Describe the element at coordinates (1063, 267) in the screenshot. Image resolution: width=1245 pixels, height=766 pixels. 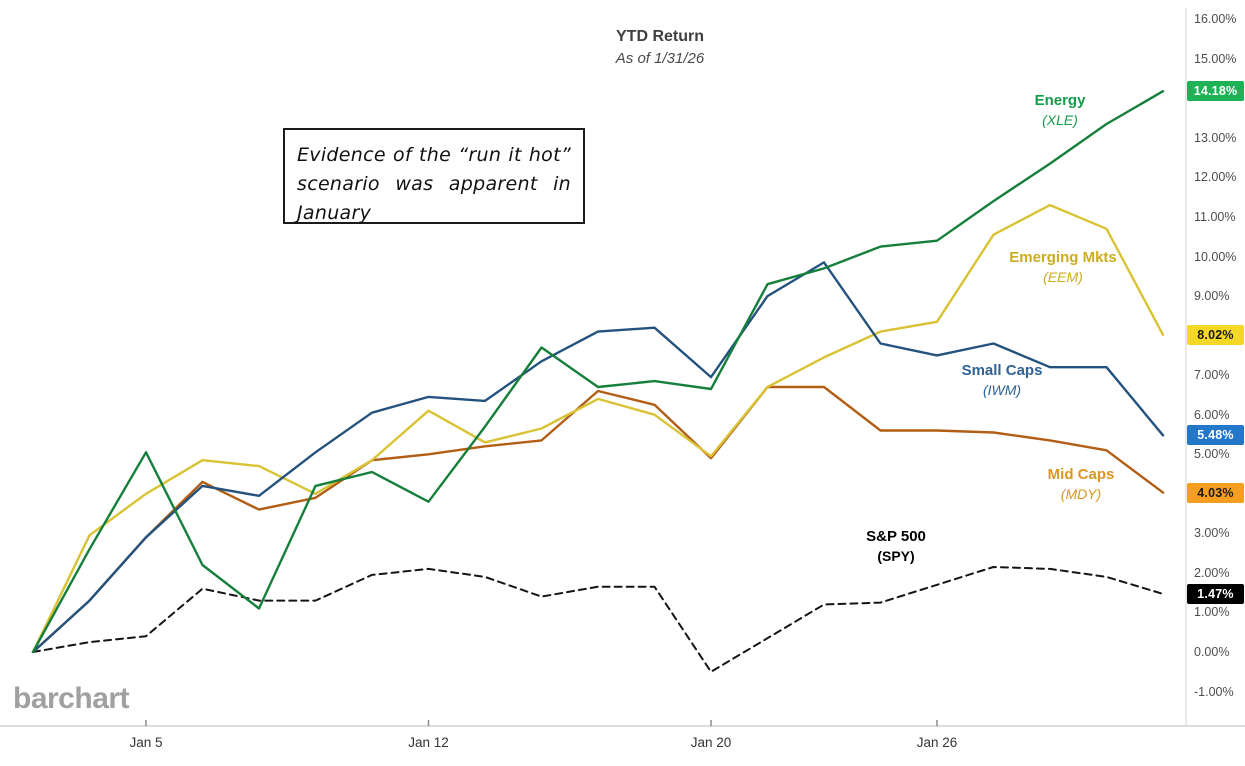
I see `series-label-EEM: Emerging Mkts (EEM)` at that location.